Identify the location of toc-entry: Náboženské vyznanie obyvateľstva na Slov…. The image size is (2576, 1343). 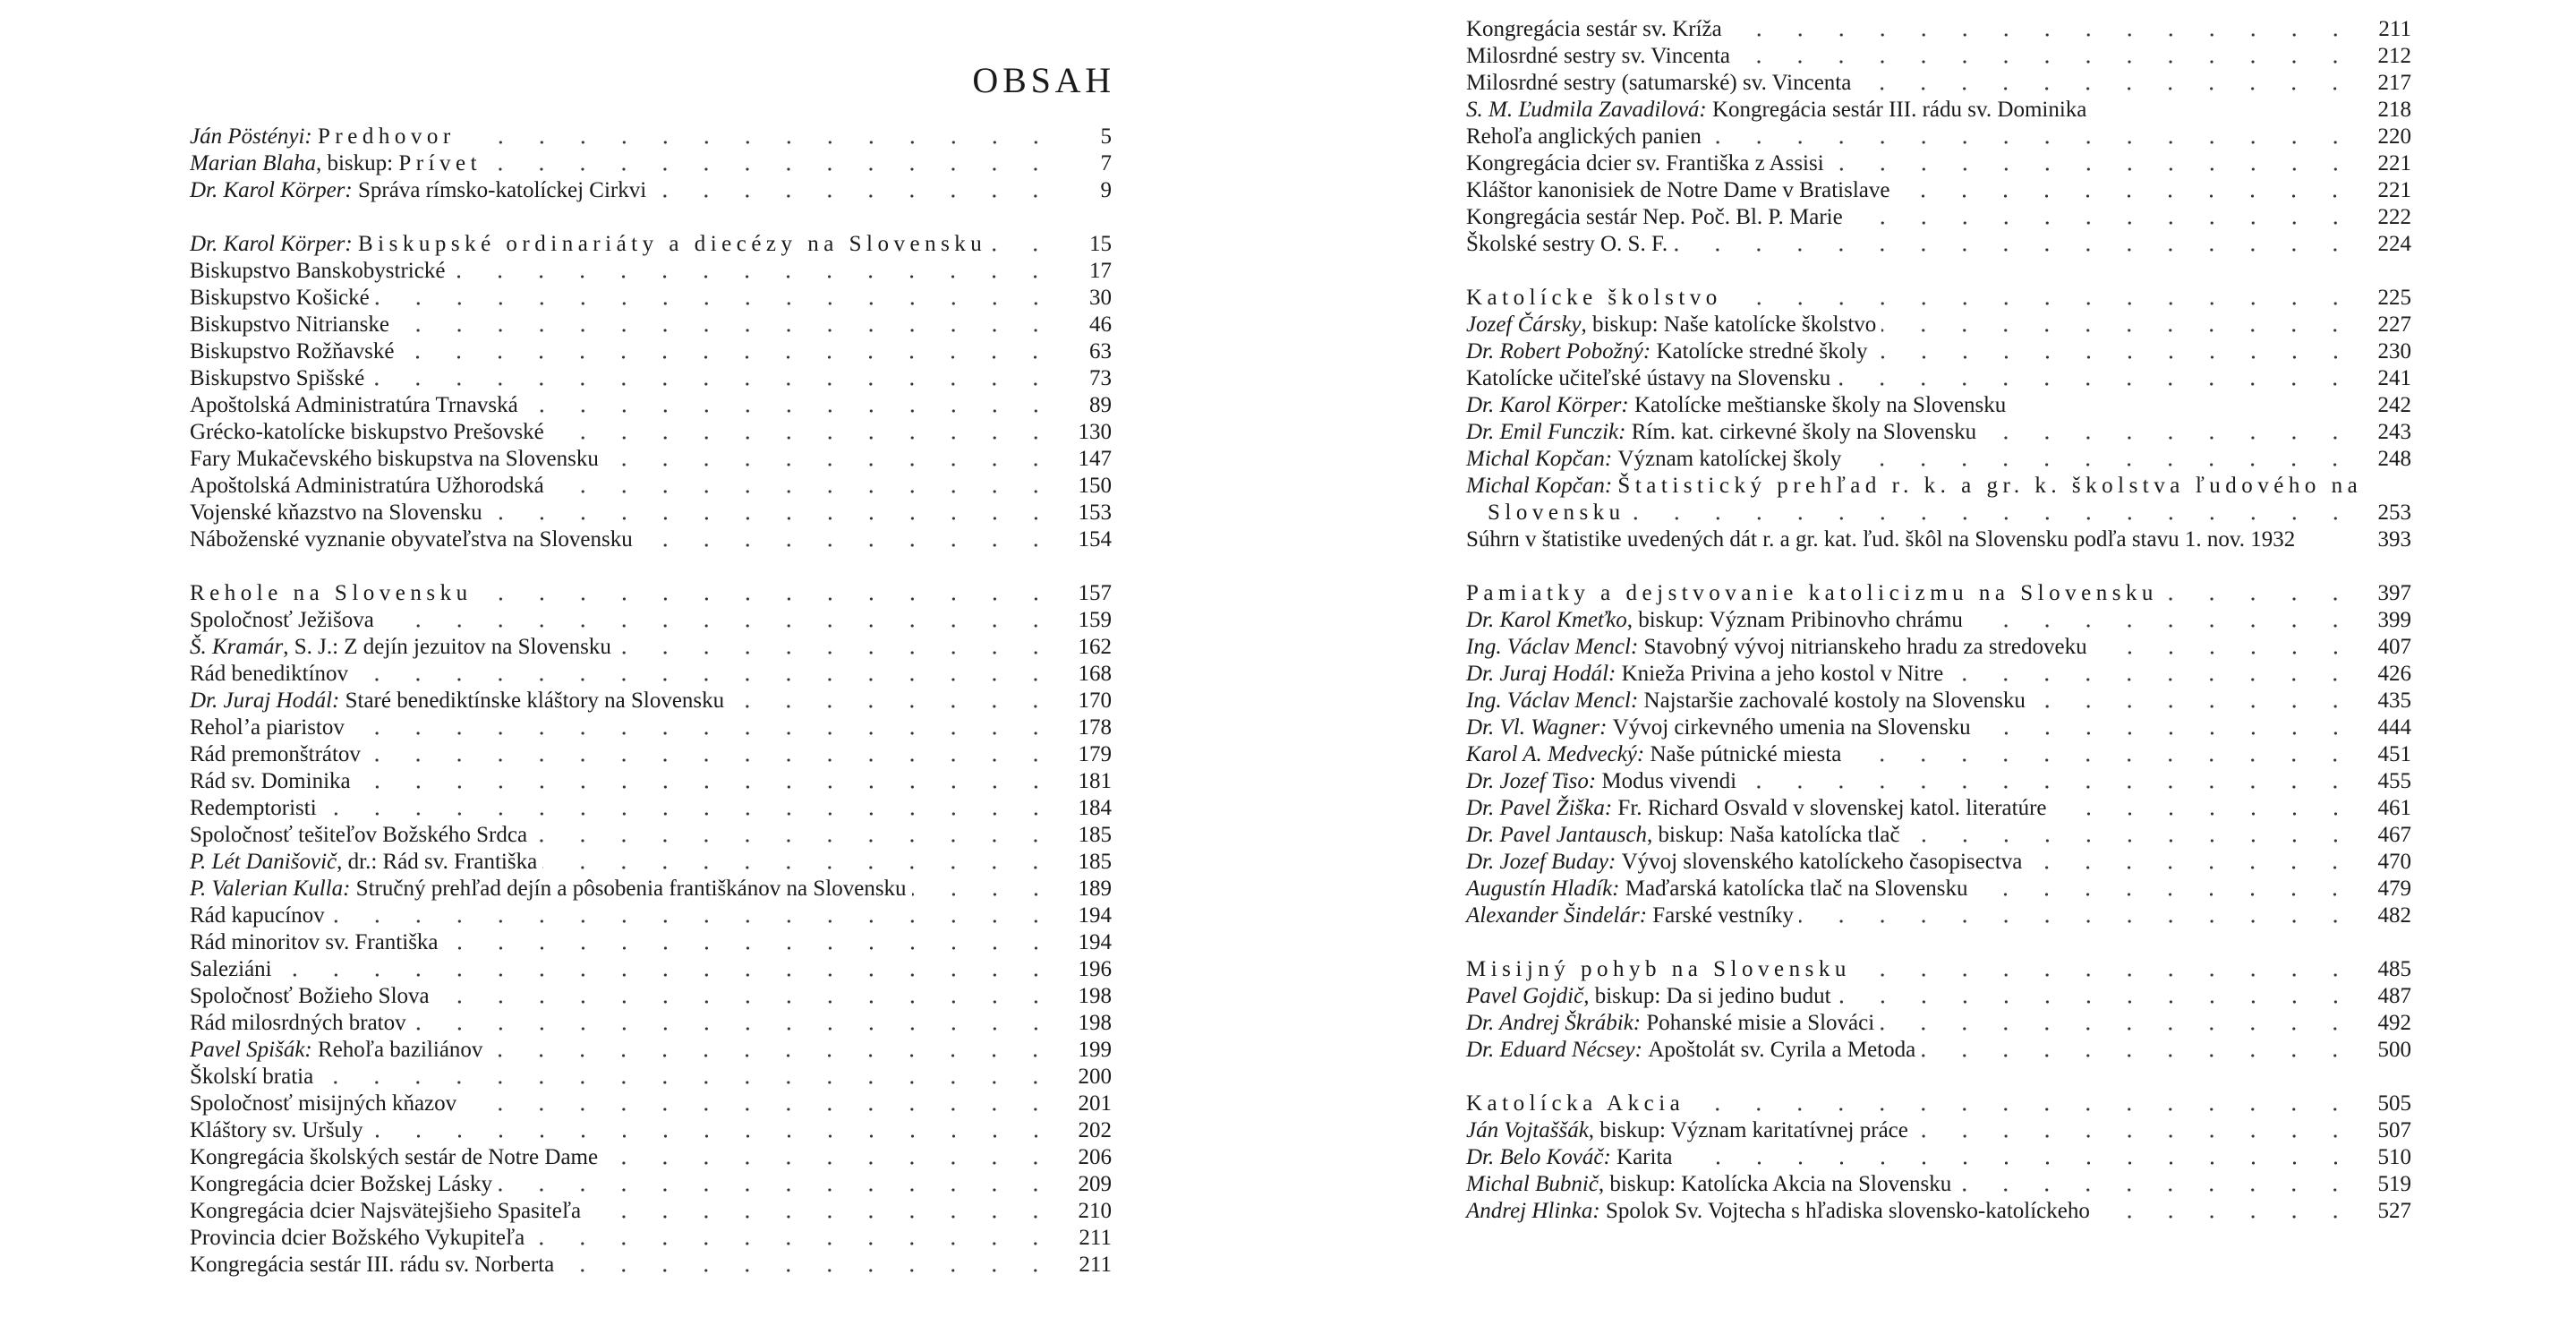
(651, 539).